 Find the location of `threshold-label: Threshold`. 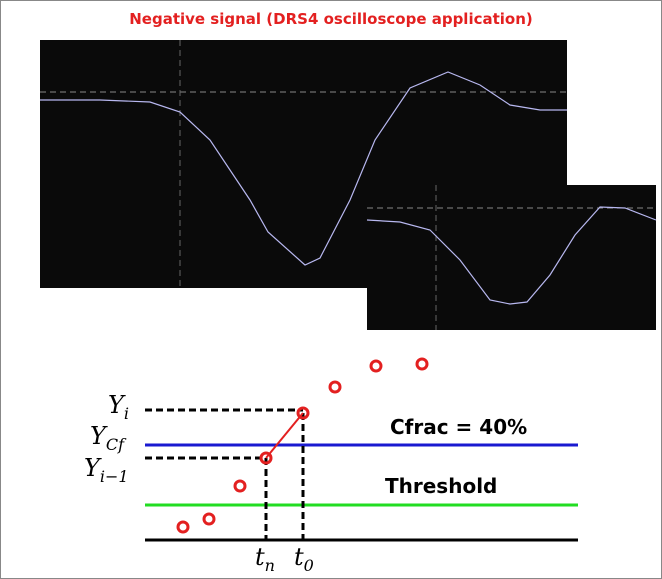

threshold-label: Threshold is located at coordinates (441, 486).